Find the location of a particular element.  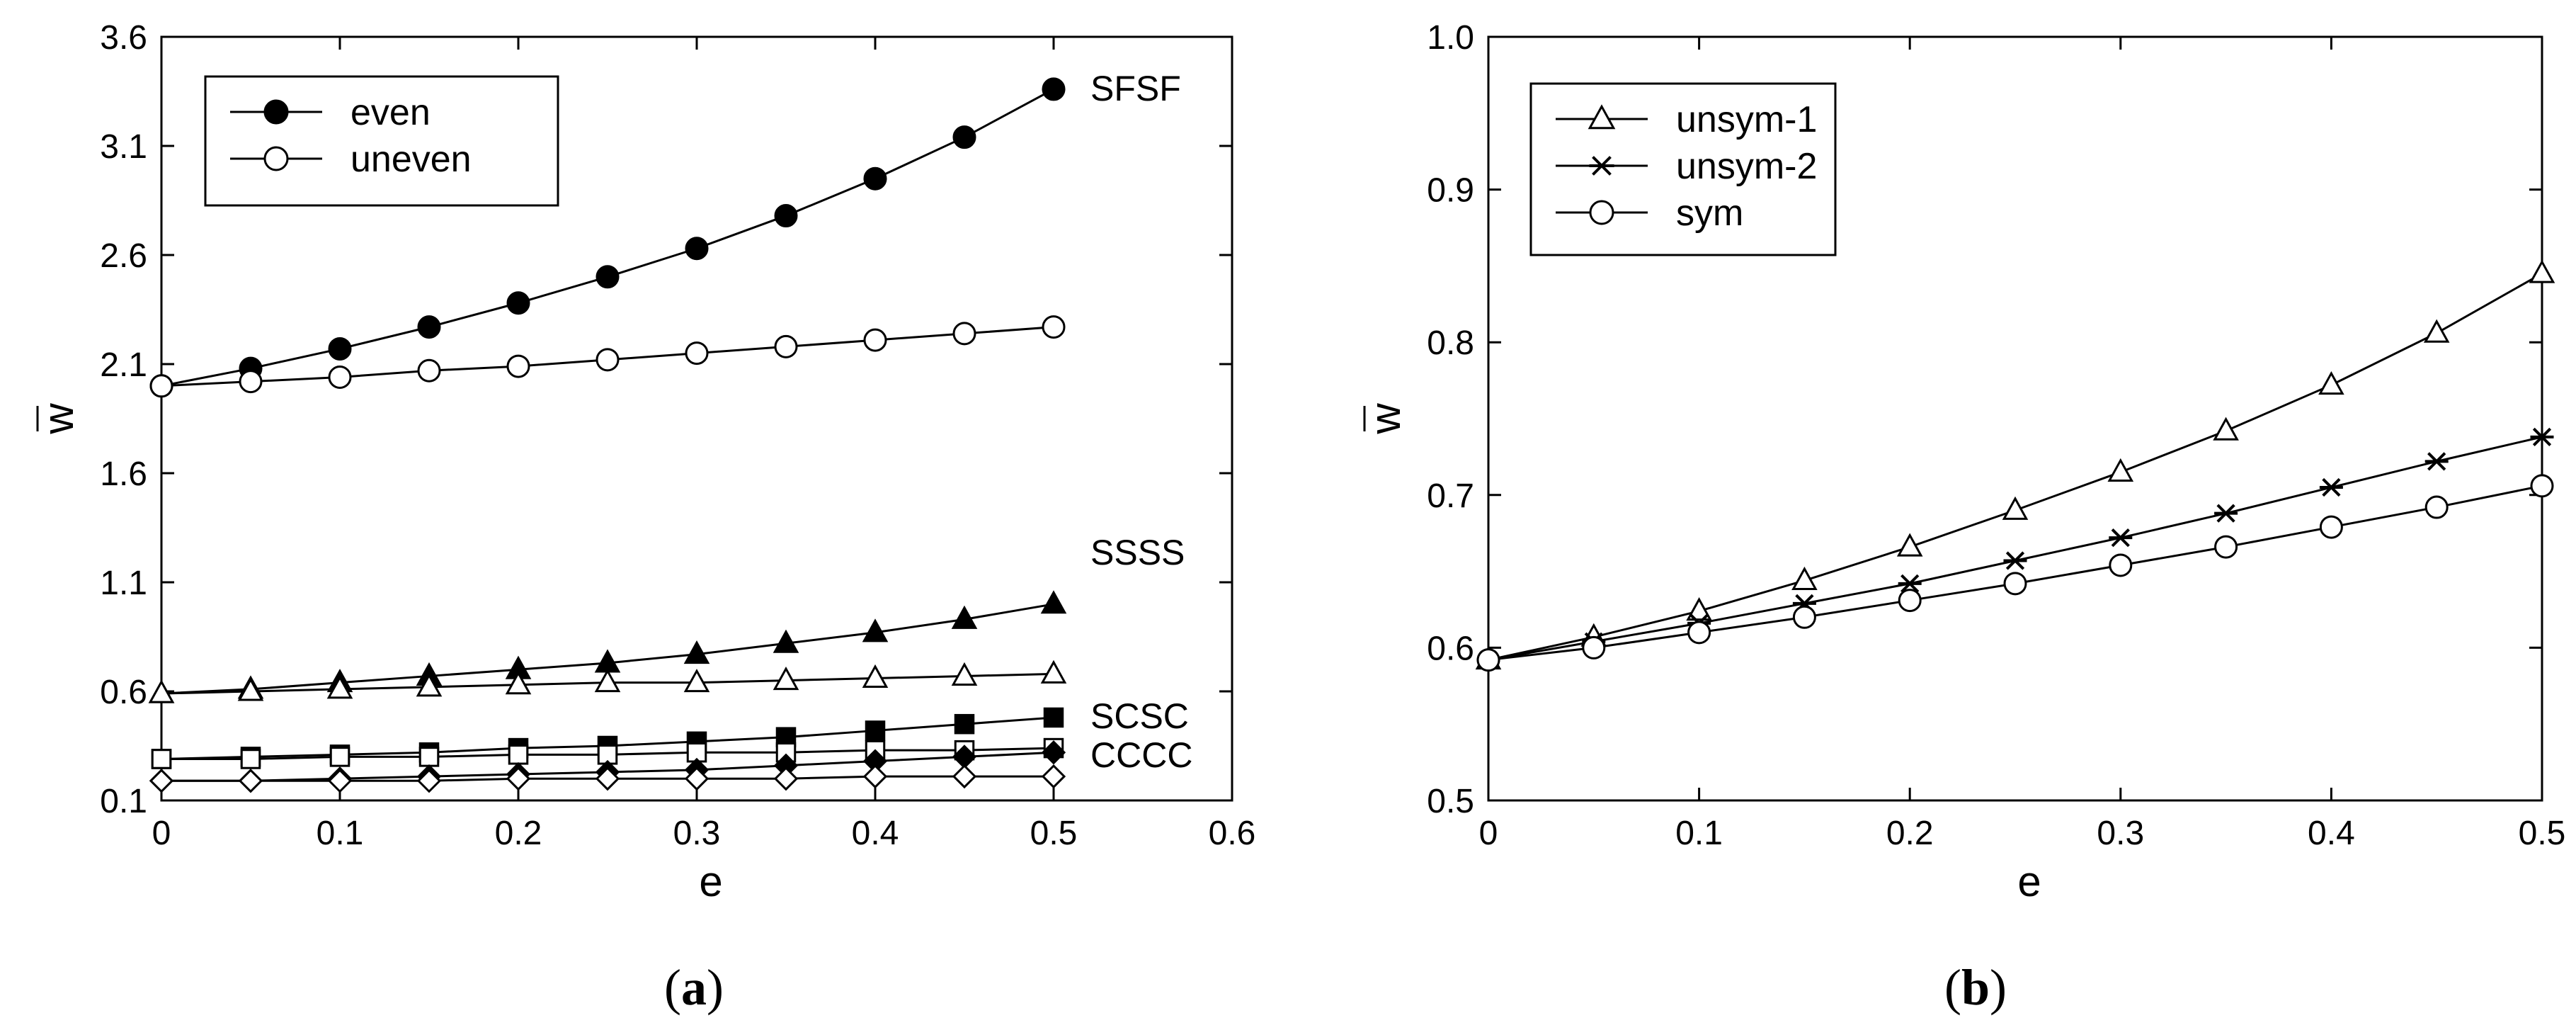

legend-entry: unsym-2 is located at coordinates (1686, 166).